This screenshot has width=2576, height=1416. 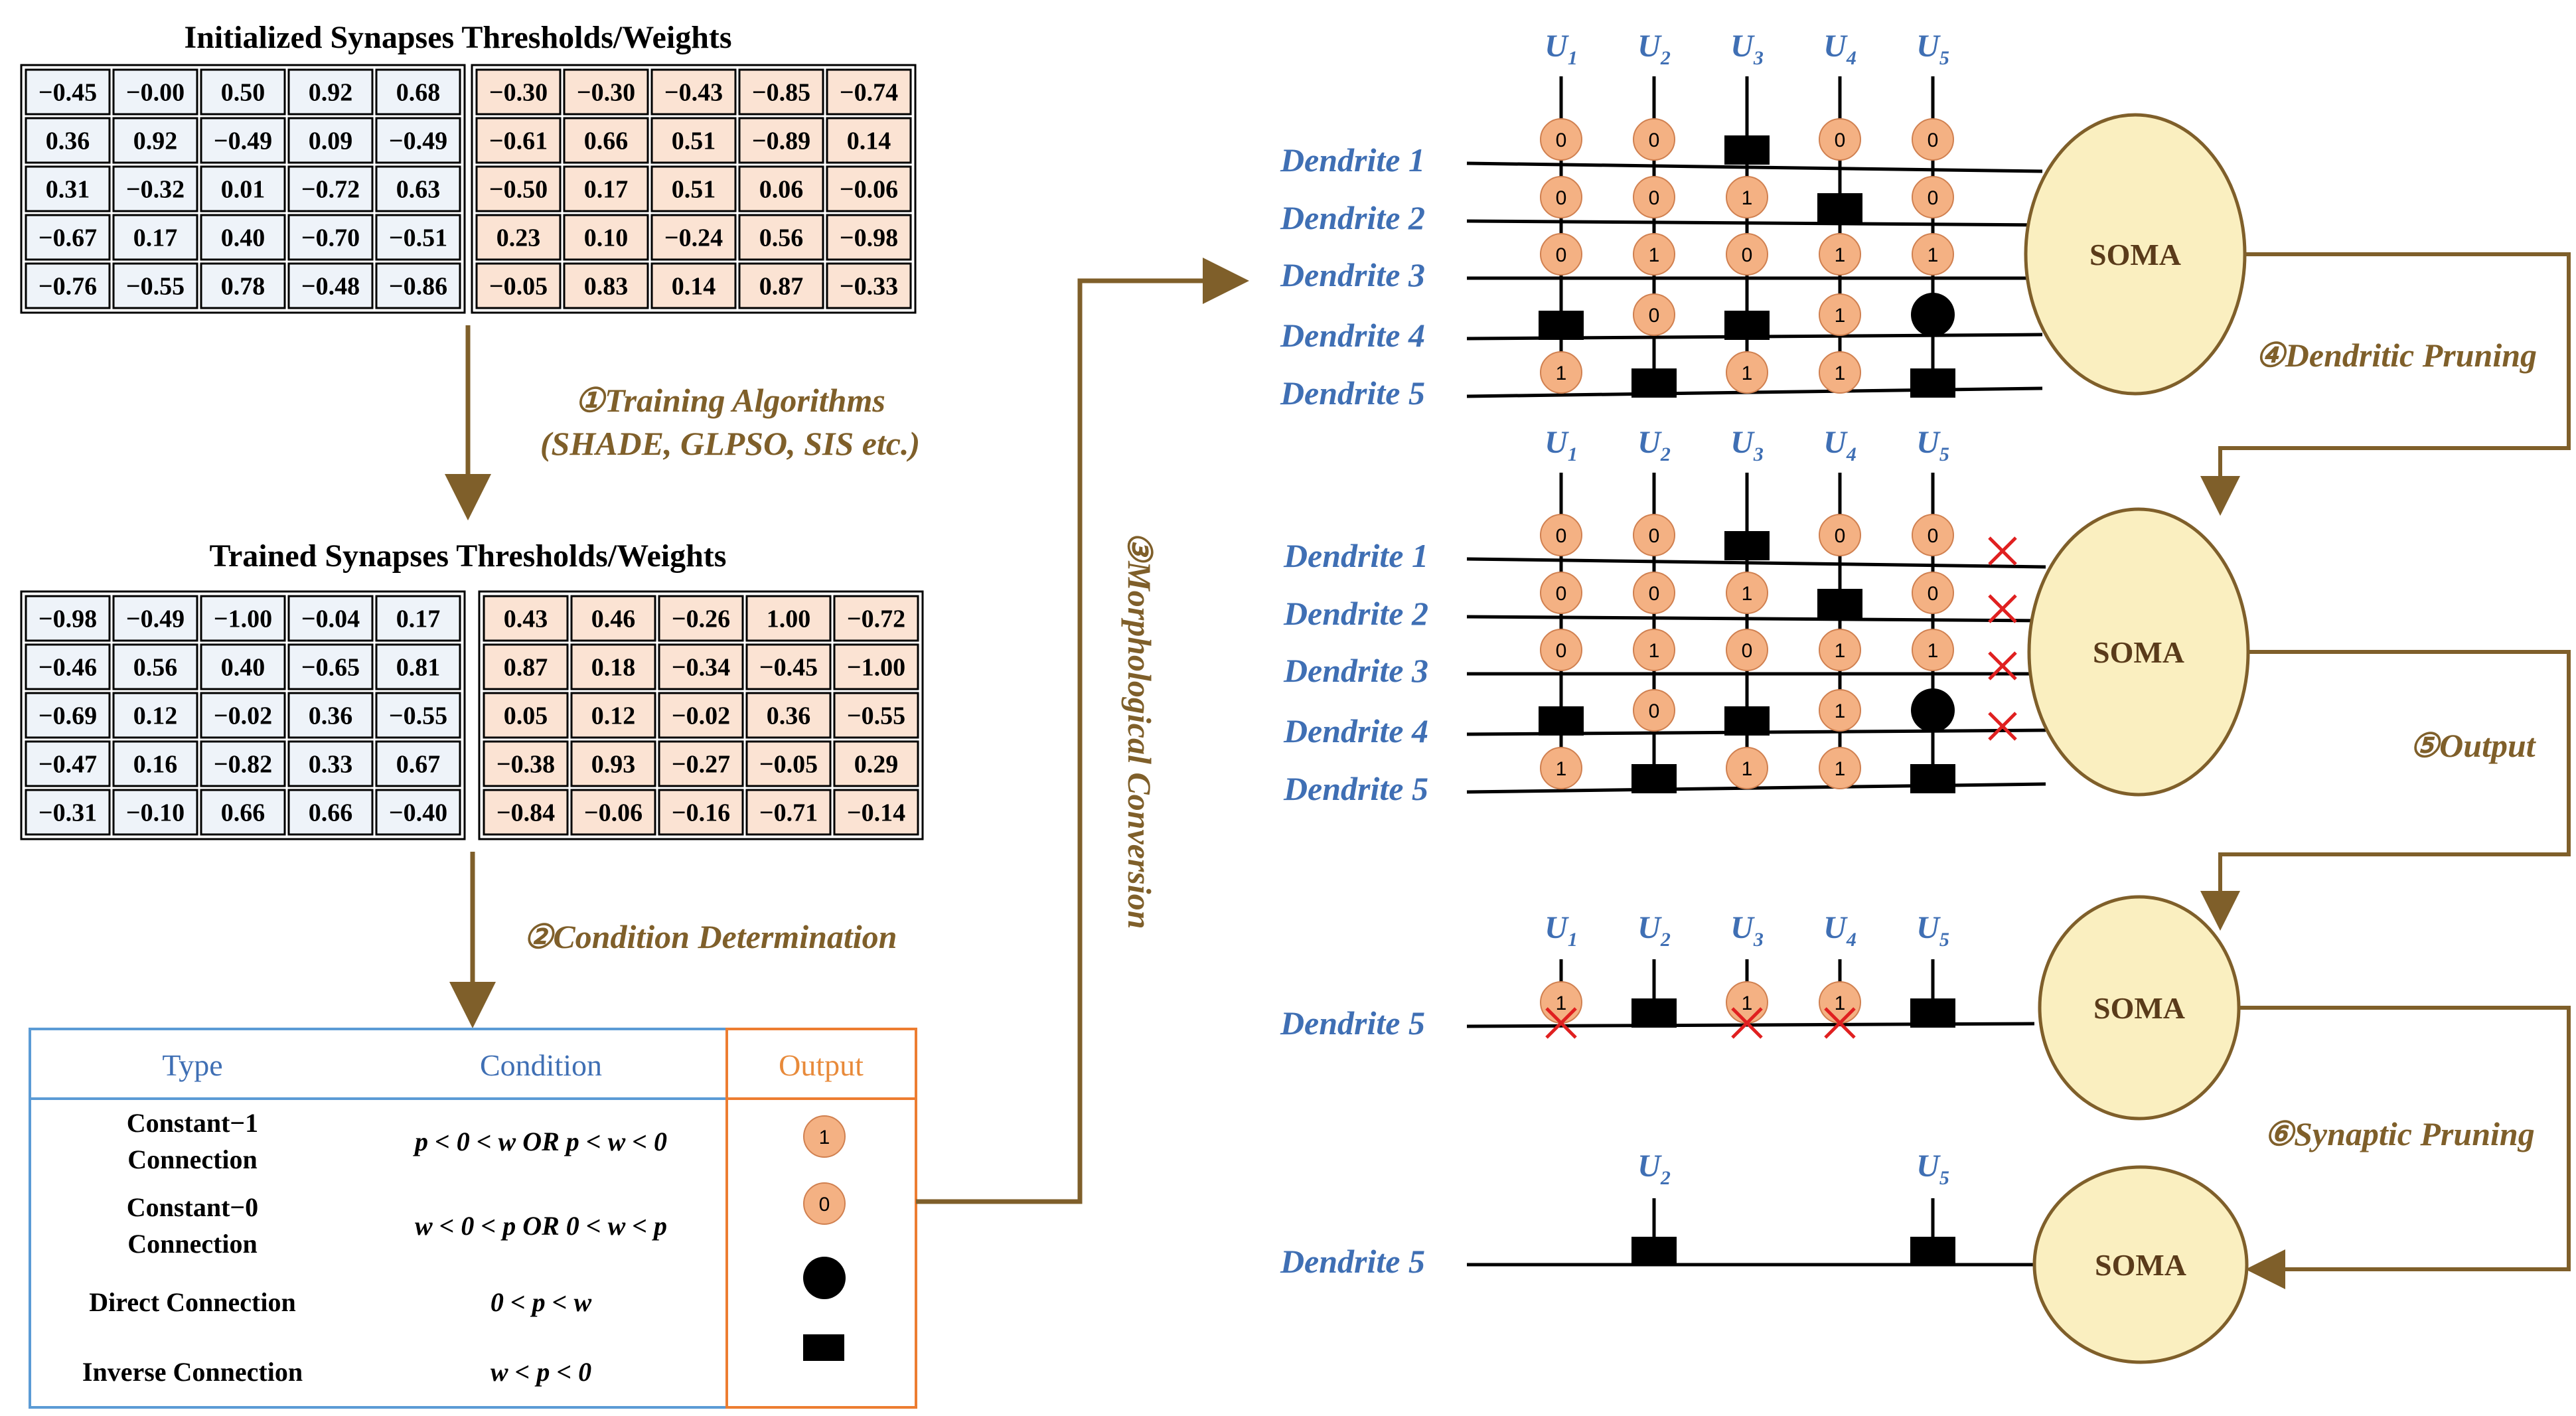 What do you see at coordinates (1747, 445) in the screenshot?
I see `input-label: U3` at bounding box center [1747, 445].